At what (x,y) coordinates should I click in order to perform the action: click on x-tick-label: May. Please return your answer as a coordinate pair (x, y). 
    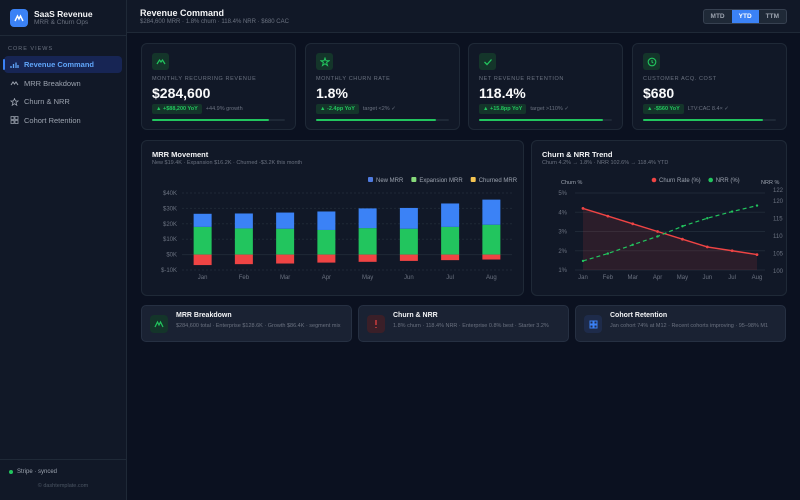
    Looking at the image, I should click on (682, 278).